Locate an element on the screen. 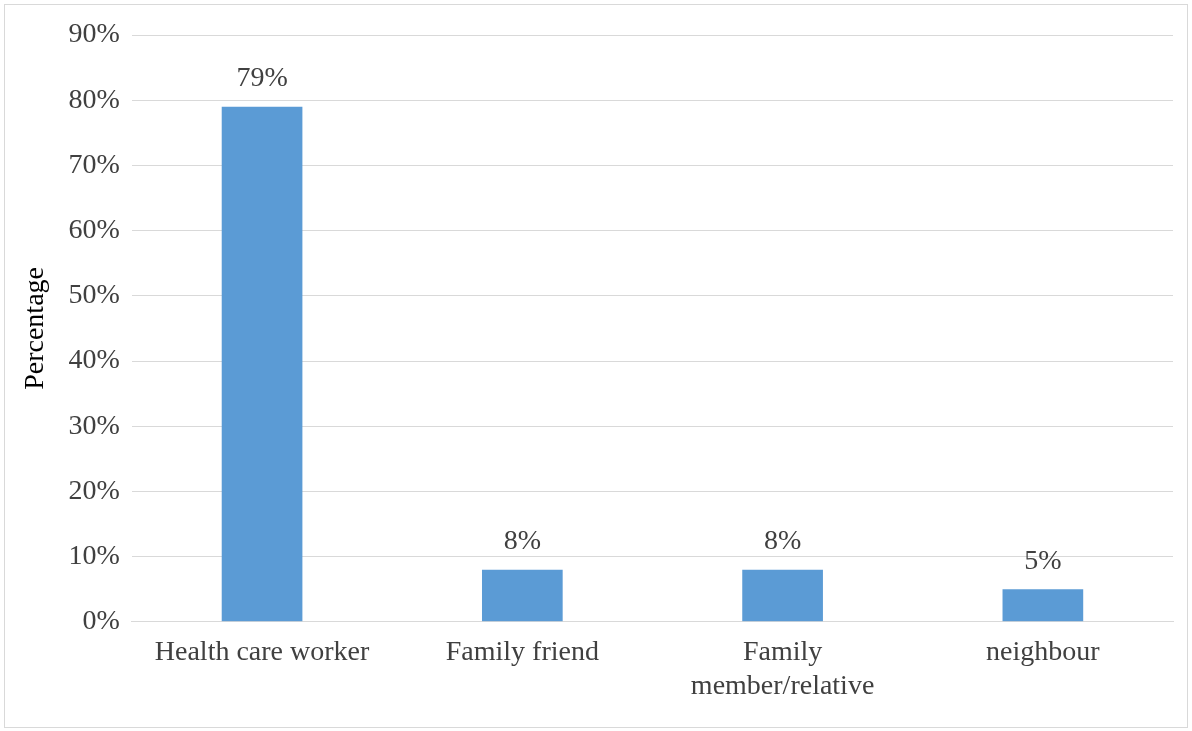 This screenshot has width=1192, height=731. y-tick-label: 0% is located at coordinates (101, 620).